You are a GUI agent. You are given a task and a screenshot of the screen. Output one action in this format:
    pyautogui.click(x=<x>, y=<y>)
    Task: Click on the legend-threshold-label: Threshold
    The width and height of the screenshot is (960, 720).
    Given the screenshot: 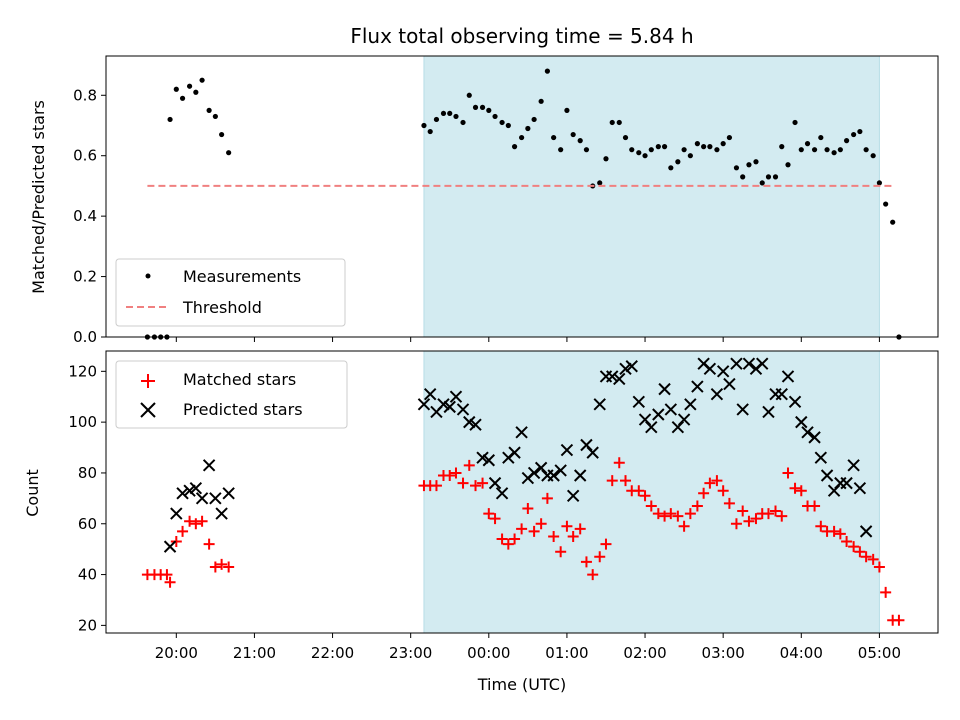 What is the action you would take?
    pyautogui.click(x=222, y=307)
    